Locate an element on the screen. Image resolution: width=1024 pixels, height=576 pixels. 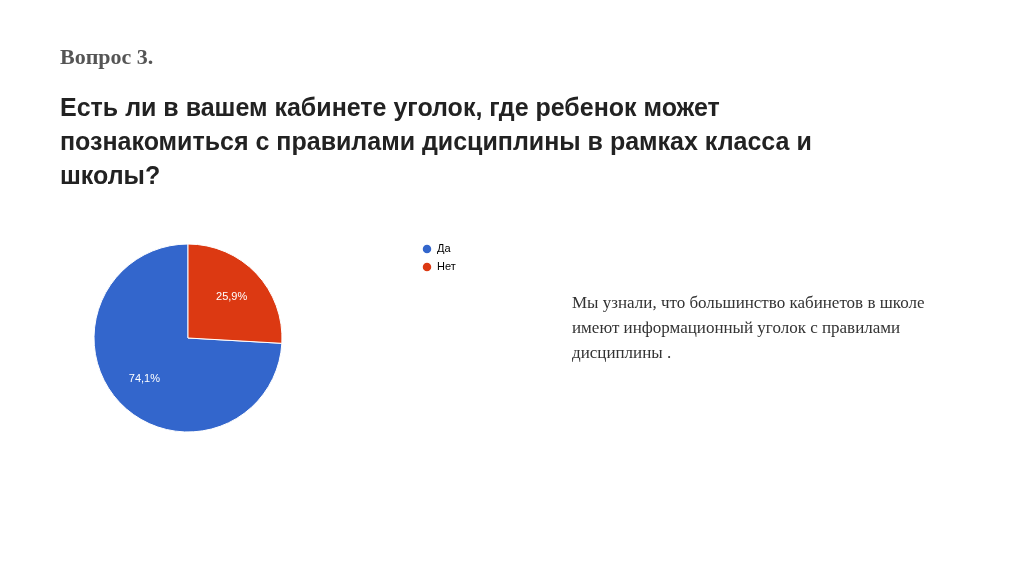
data-label: 74,1% is located at coordinates (144, 378).